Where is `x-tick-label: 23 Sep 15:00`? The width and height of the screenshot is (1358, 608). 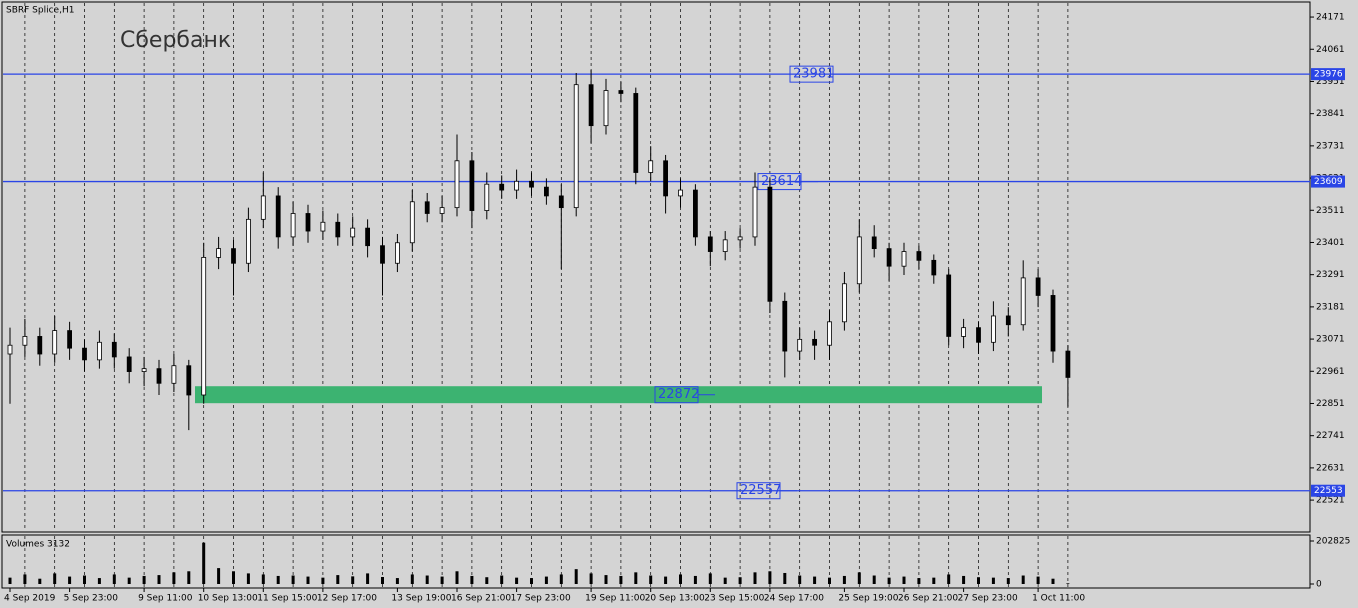
x-tick-label: 23 Sep 15:00 is located at coordinates (734, 599).